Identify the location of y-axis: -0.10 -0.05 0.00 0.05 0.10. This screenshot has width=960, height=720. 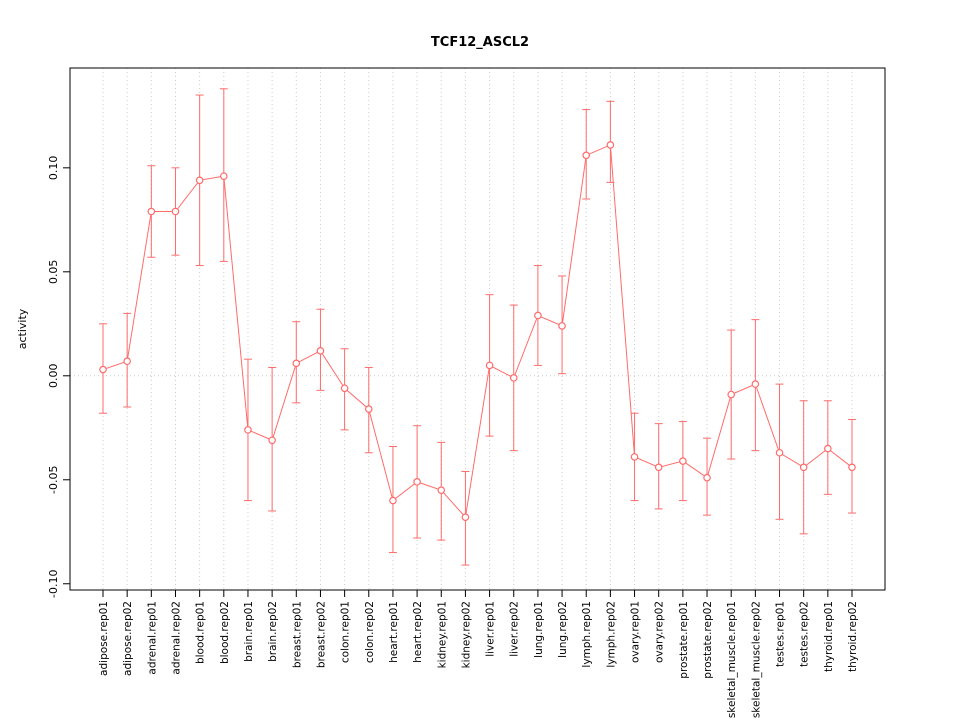
(58, 377).